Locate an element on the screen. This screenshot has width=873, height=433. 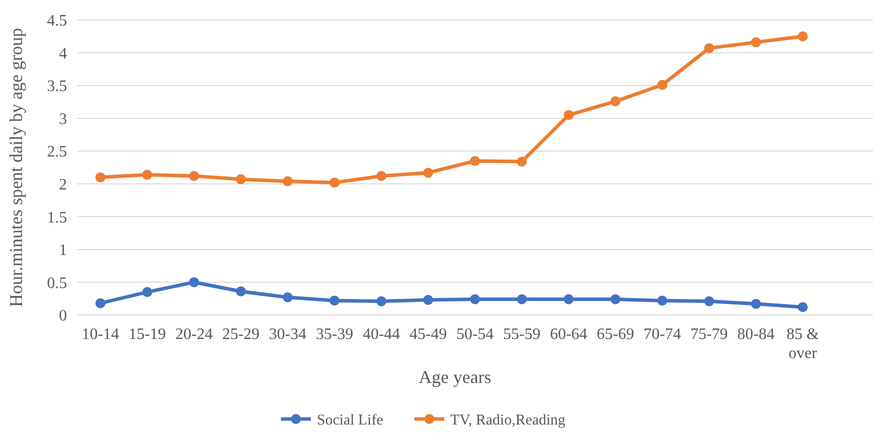
x-tick-label: 60-64 is located at coordinates (569, 334).